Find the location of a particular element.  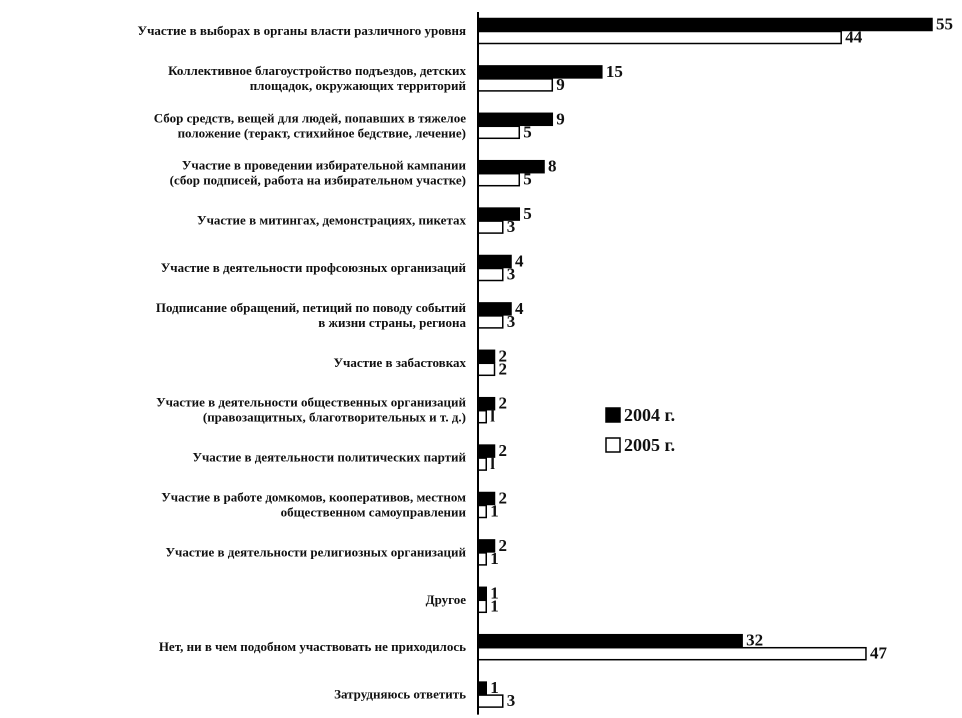

legend-label-2005: 2005 г. is located at coordinates (649, 445).